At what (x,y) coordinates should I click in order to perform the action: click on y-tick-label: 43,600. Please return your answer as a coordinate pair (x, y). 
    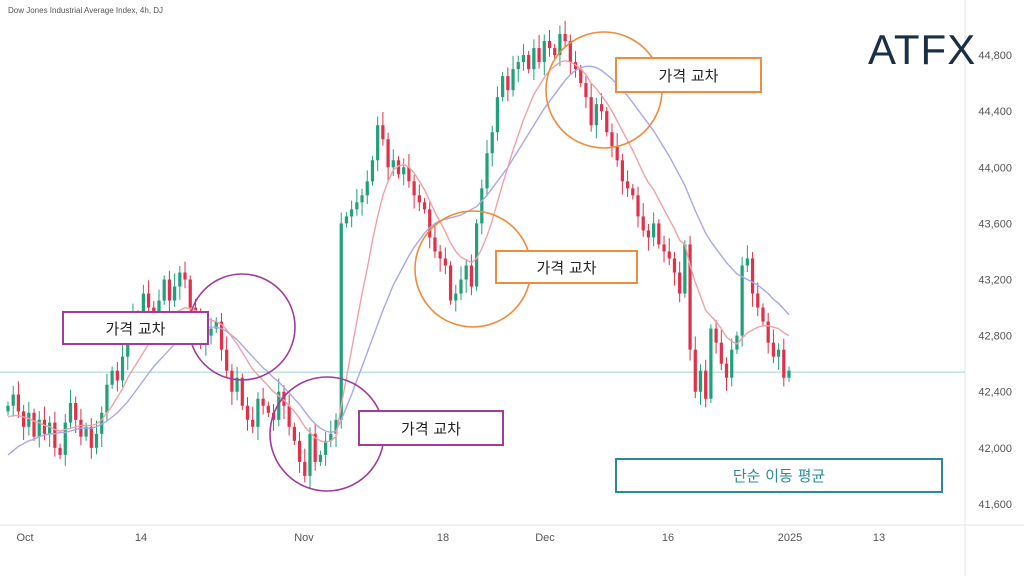
    Looking at the image, I should click on (995, 224).